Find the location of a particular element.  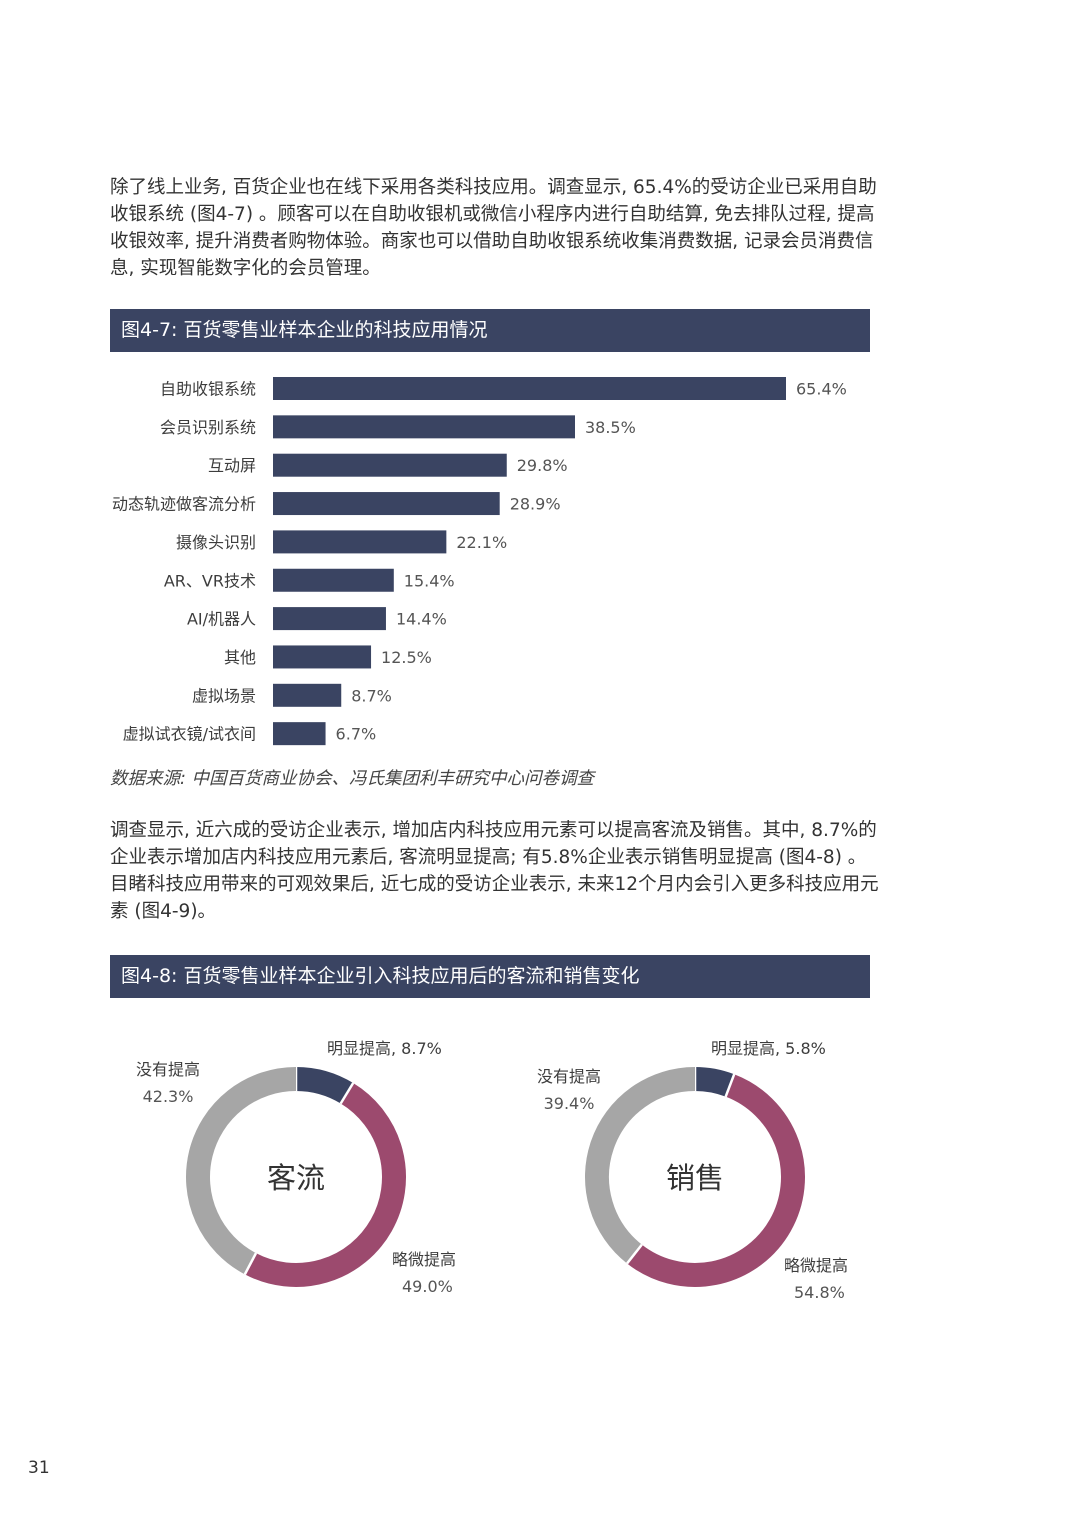

bar-category-label: 摄像头识别 is located at coordinates (216, 542).